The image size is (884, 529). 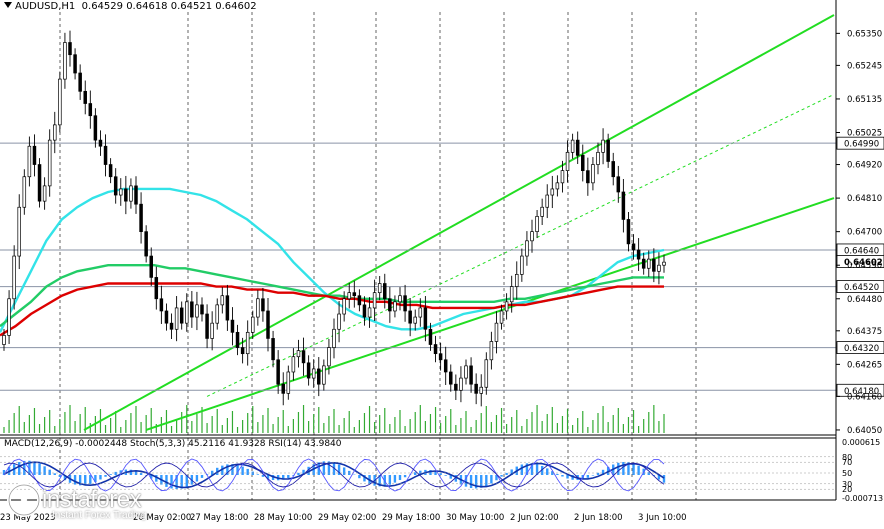 I want to click on price-tick-label: 0.64480, so click(x=864, y=300).